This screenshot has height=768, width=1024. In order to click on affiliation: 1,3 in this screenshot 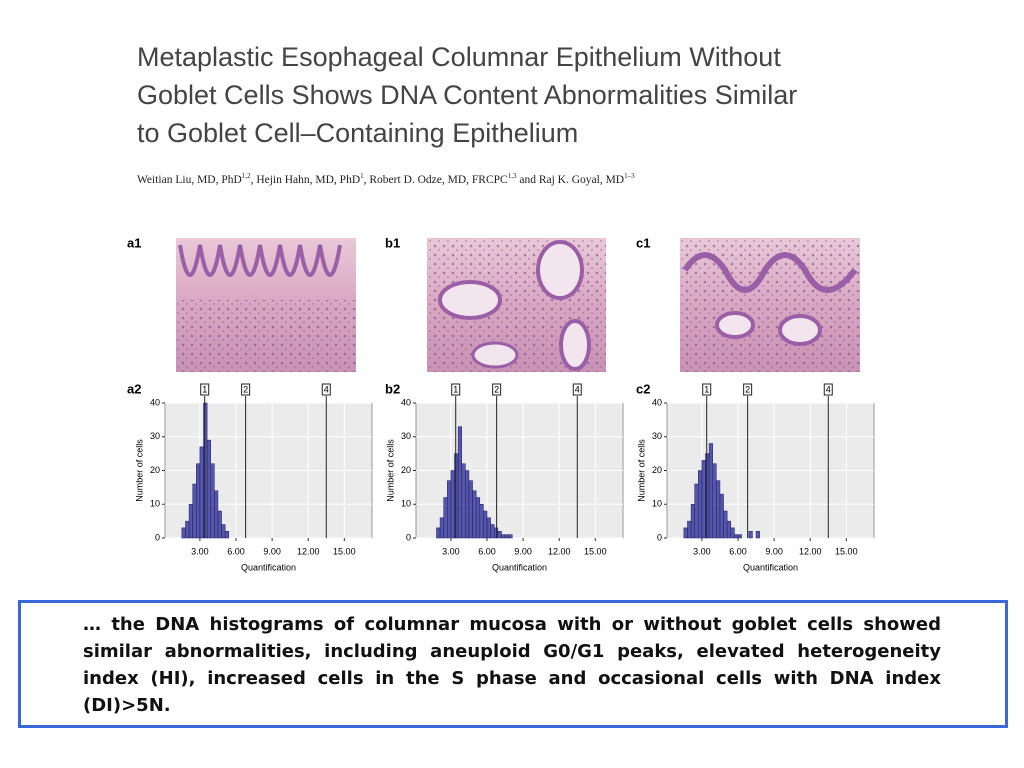, I will do `click(512, 176)`.